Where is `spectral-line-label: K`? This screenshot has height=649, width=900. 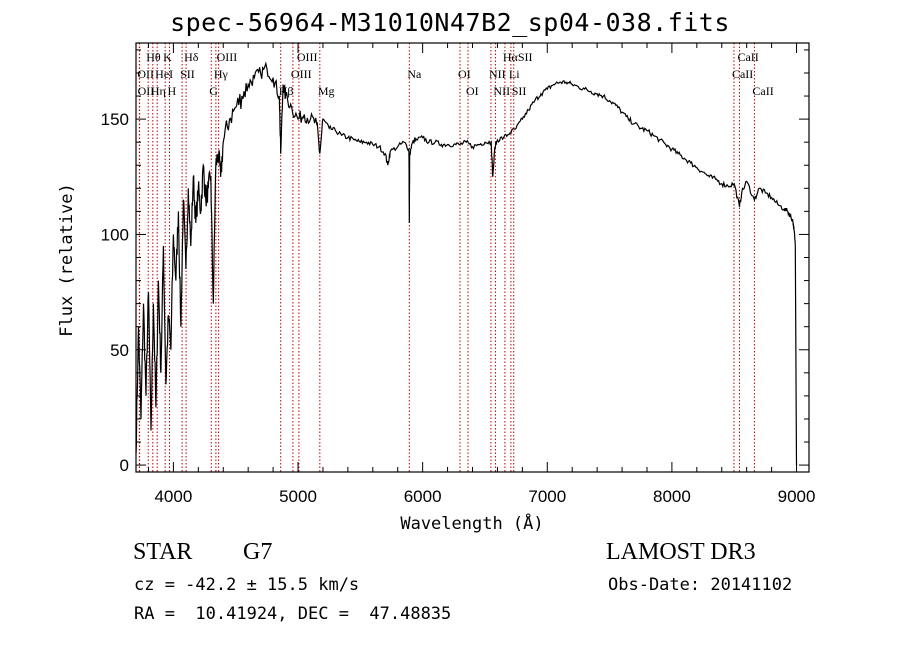 spectral-line-label: K is located at coordinates (167, 57).